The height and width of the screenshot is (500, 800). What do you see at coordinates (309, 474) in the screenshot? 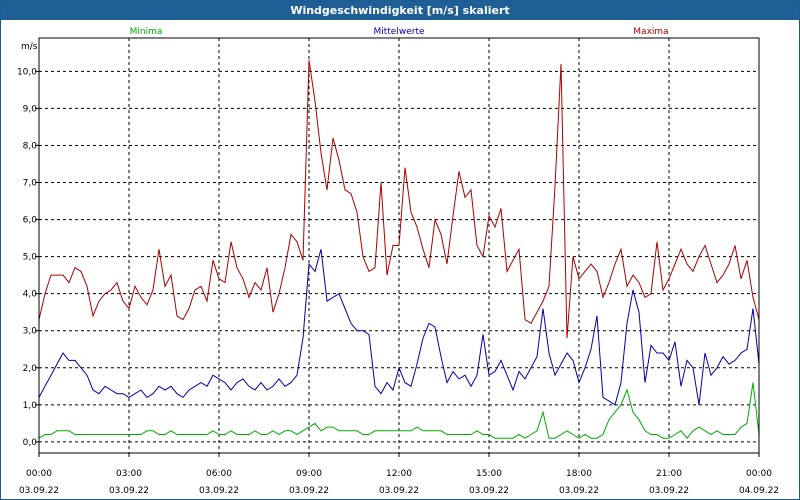
I see `x-tick-time-label: 09:00` at bounding box center [309, 474].